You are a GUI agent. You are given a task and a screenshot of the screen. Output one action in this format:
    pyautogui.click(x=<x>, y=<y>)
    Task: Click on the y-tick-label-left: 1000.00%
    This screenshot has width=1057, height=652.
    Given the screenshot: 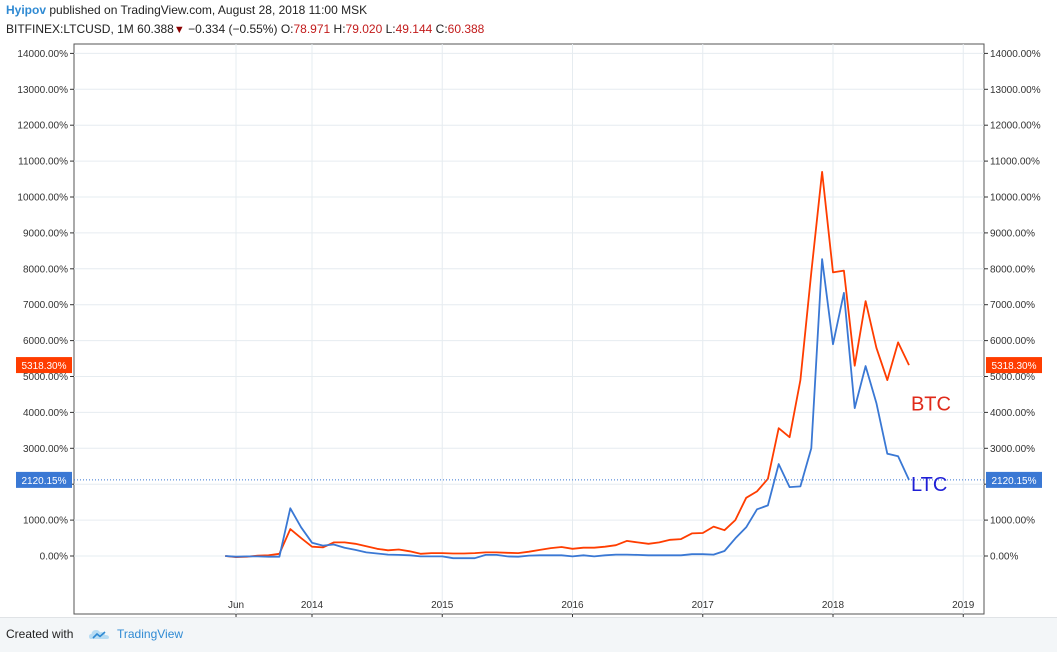 What is the action you would take?
    pyautogui.click(x=45, y=521)
    